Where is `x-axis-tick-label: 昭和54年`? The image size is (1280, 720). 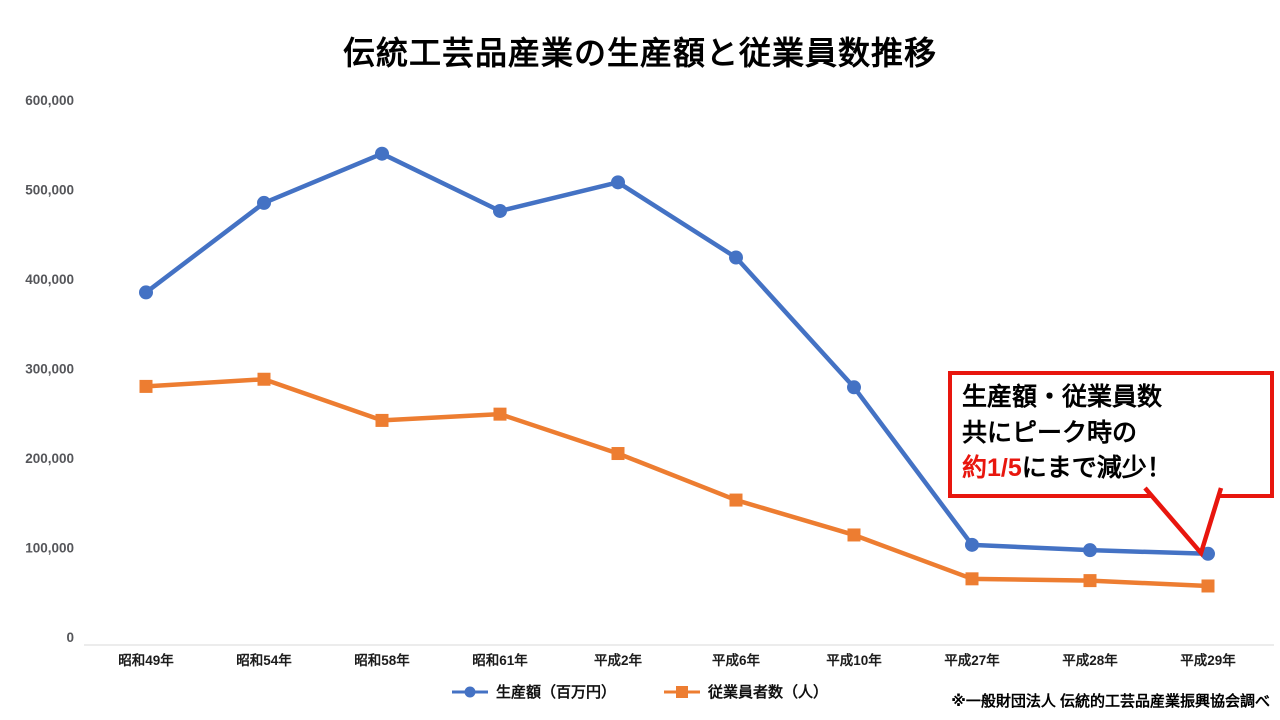 x-axis-tick-label: 昭和54年 is located at coordinates (264, 660).